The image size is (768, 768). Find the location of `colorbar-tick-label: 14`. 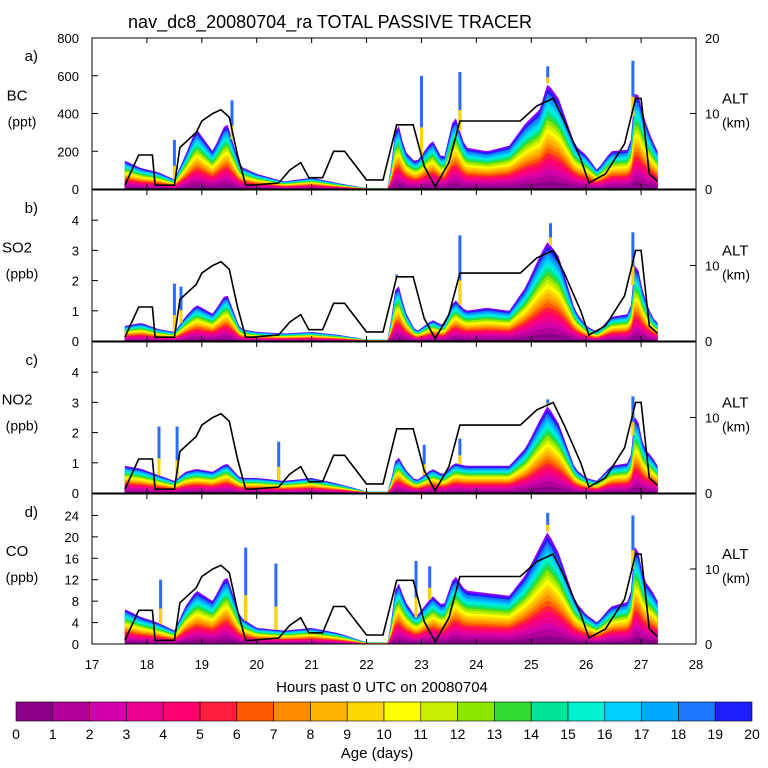

colorbar-tick-label: 14 is located at coordinates (531, 734).